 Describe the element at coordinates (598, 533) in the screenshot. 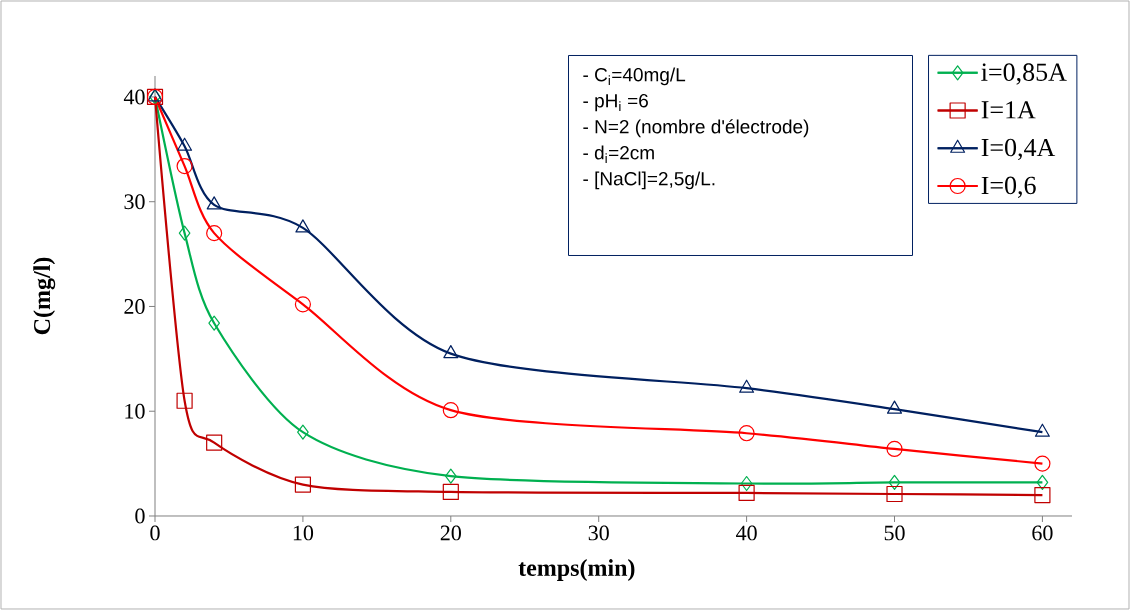

I see `x-tick-label: 30` at that location.